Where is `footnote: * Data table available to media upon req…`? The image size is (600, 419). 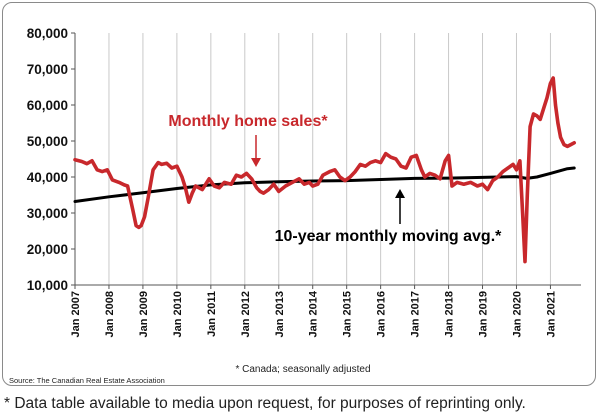
footnote: * Data table available to media upon req… is located at coordinates (265, 403).